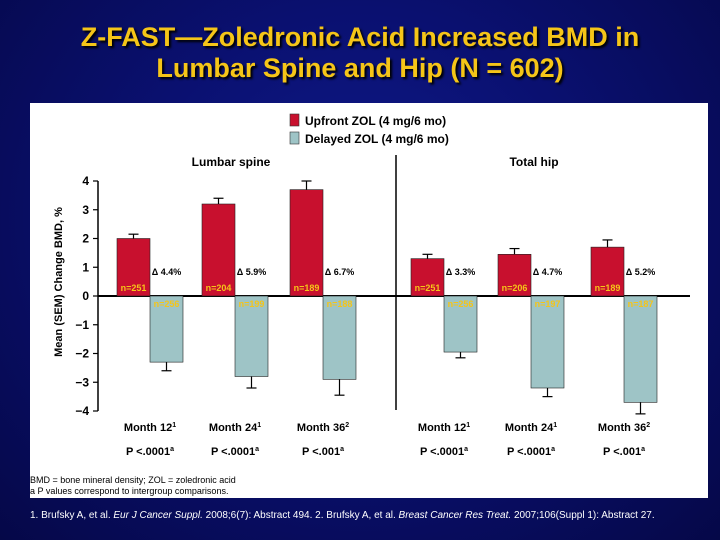  I want to click on reference-1-journal: Eur J Cancer Suppl., so click(158, 515).